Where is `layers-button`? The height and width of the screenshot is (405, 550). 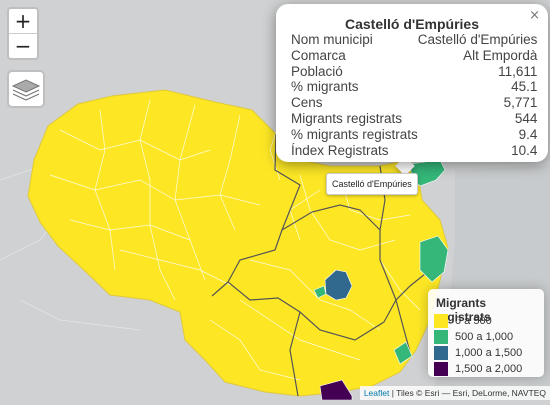 layers-button is located at coordinates (26, 89).